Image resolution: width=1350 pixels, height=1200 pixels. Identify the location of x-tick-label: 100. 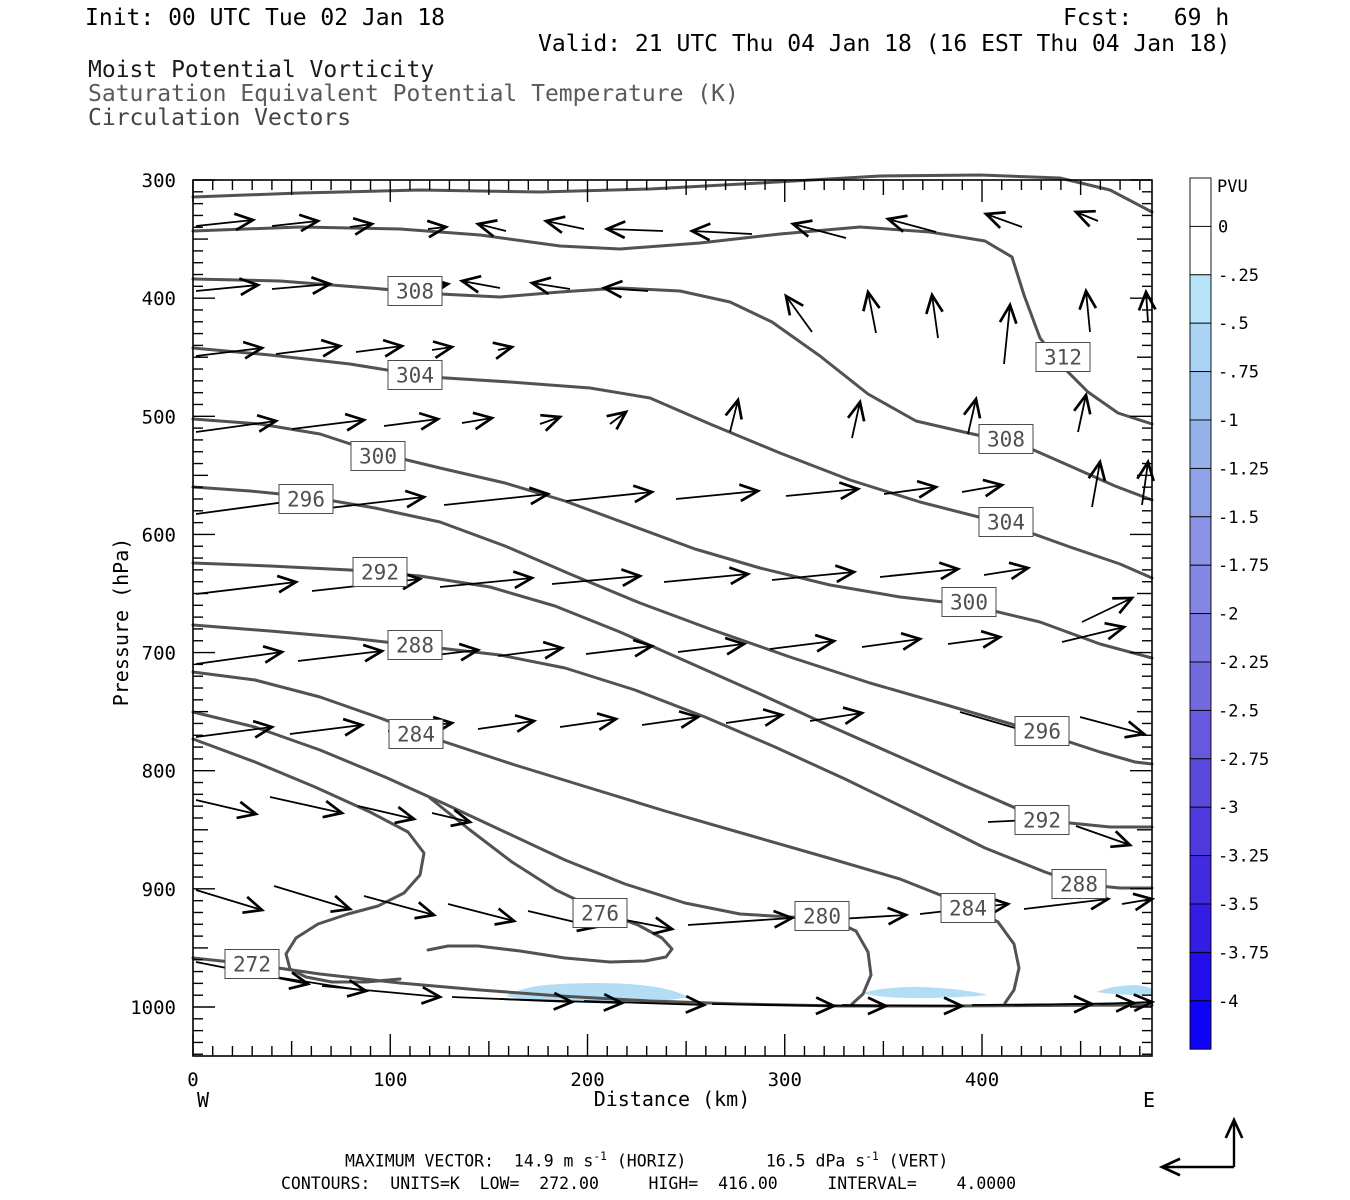
(390, 1080).